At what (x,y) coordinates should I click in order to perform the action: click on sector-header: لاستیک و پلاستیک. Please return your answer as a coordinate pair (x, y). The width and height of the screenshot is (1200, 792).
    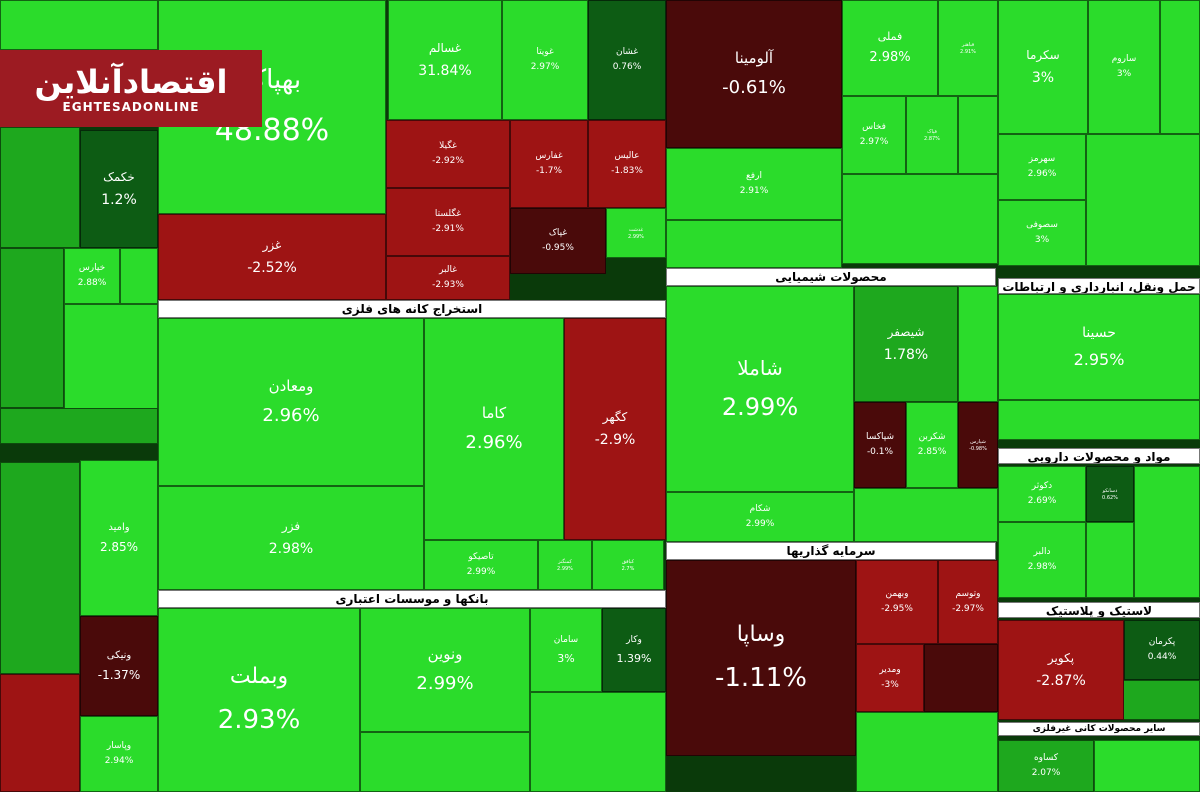
    Looking at the image, I should click on (1099, 610).